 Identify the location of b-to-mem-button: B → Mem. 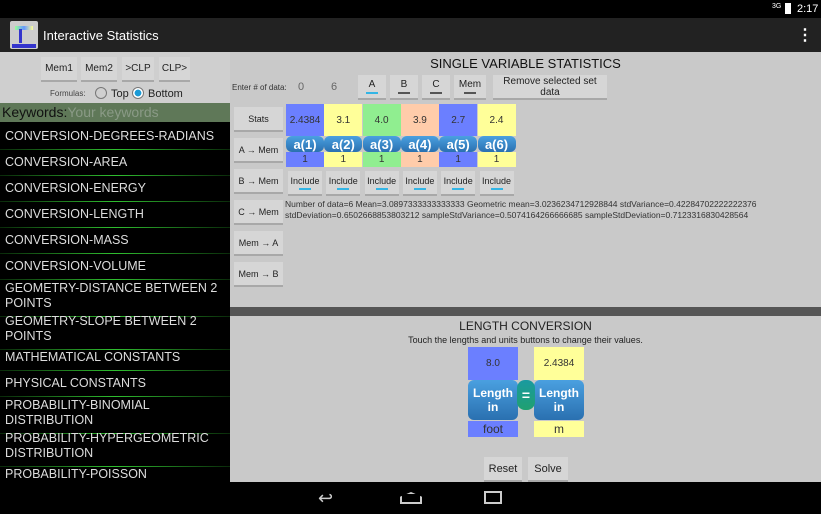
(258, 181).